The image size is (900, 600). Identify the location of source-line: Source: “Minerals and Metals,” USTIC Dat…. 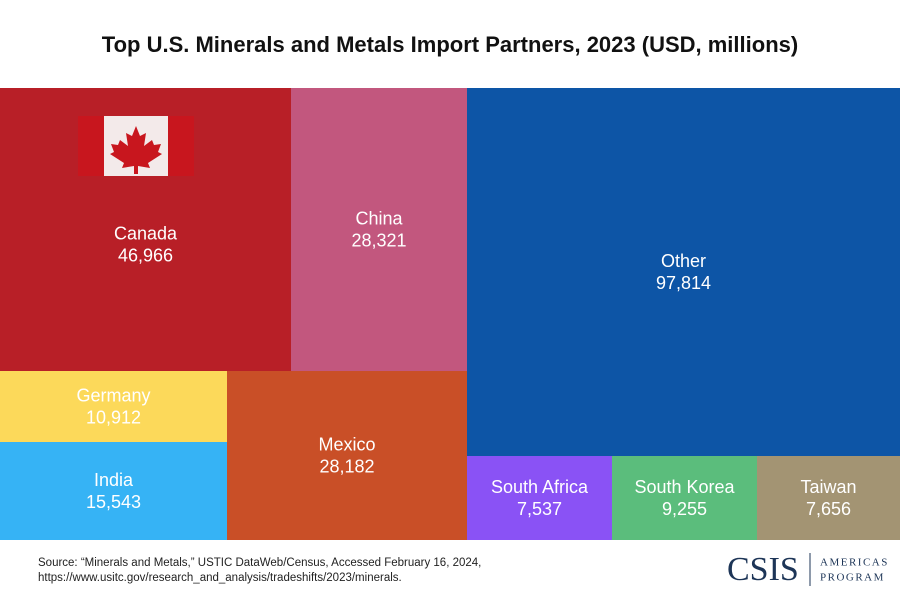
(259, 563).